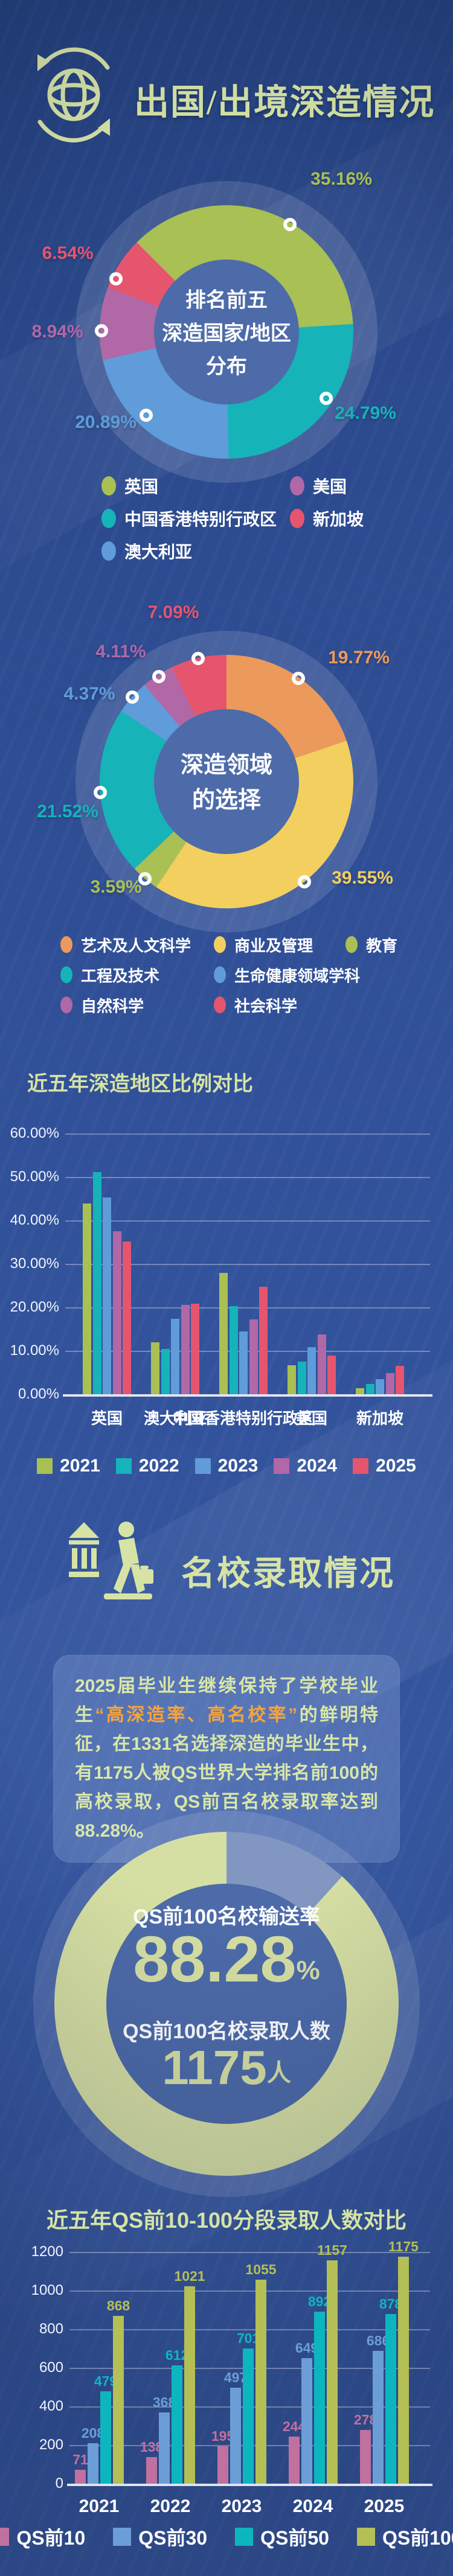 This screenshot has height=2576, width=453. What do you see at coordinates (57, 332) in the screenshot?
I see `slice-percent-label: 8.94%` at bounding box center [57, 332].